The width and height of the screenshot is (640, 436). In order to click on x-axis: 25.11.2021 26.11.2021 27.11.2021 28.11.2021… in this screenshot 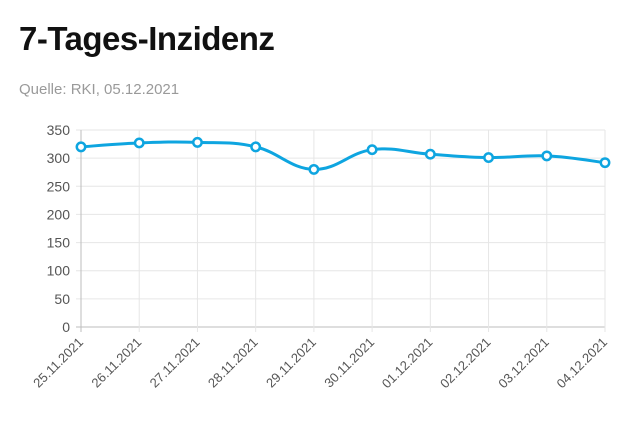, I will do `click(320, 363)`.